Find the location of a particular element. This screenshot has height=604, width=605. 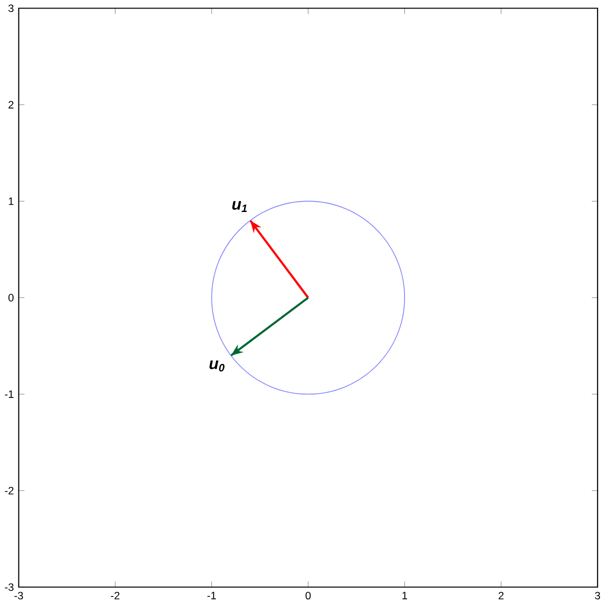

x-tick-label: 1 is located at coordinates (405, 596).